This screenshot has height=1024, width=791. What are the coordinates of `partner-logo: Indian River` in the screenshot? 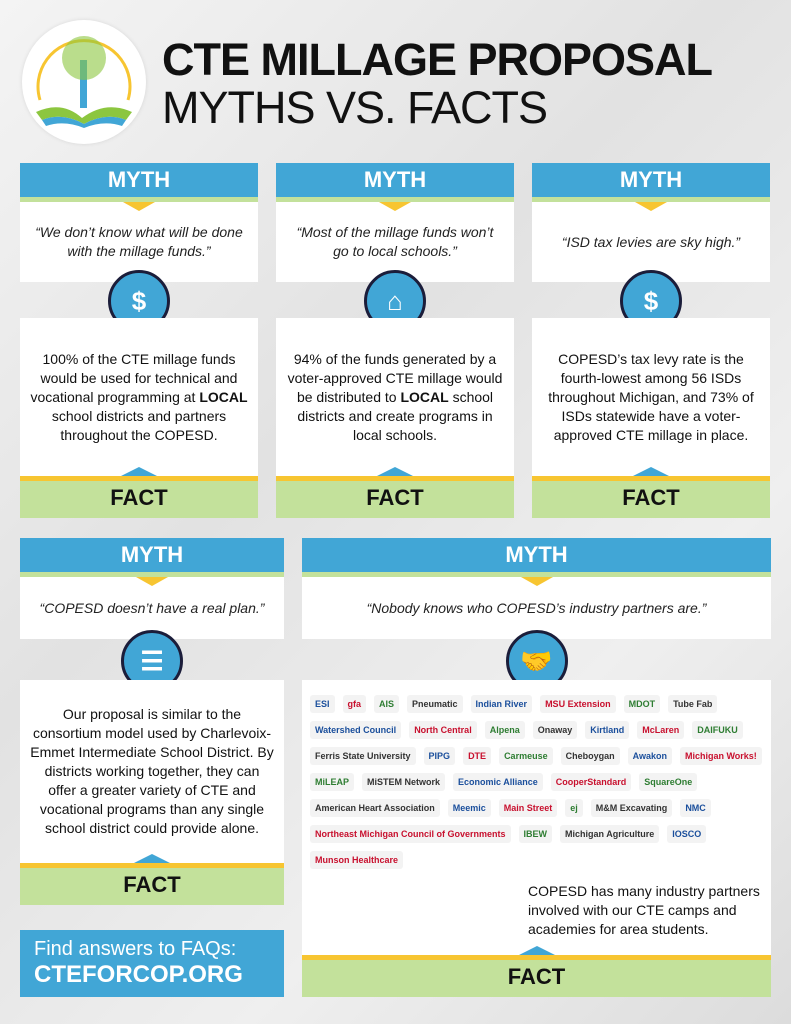 It's located at (501, 704).